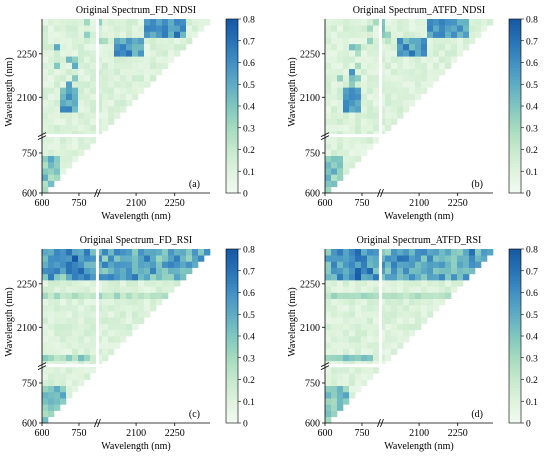 This screenshot has width=550, height=457. Describe the element at coordinates (312, 383) in the screenshot. I see `y-tick-label: 750` at that location.